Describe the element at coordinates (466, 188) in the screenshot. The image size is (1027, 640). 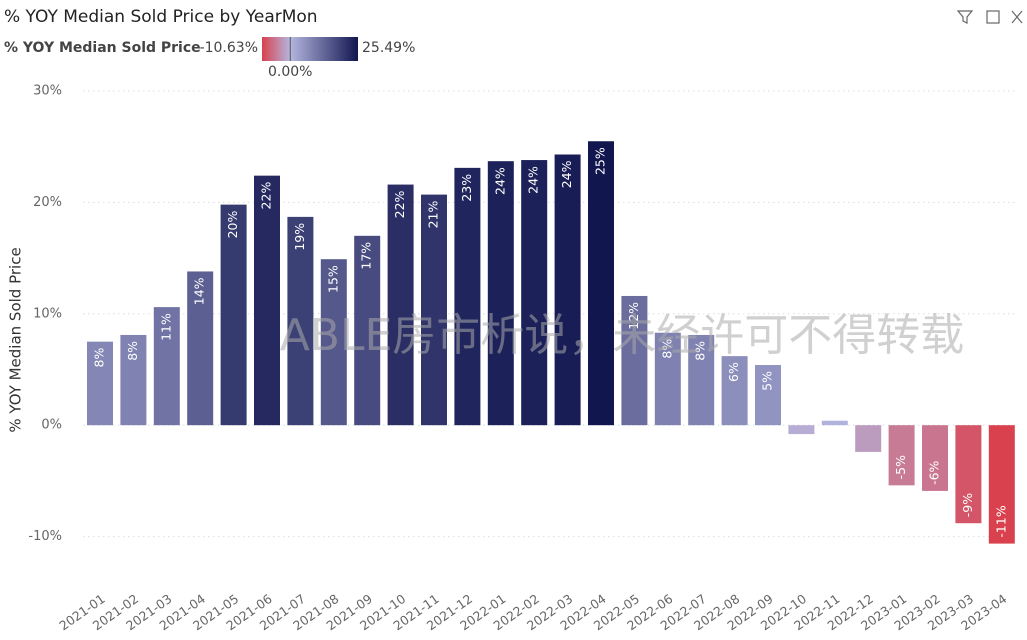
I see `value-label: 23%` at that location.